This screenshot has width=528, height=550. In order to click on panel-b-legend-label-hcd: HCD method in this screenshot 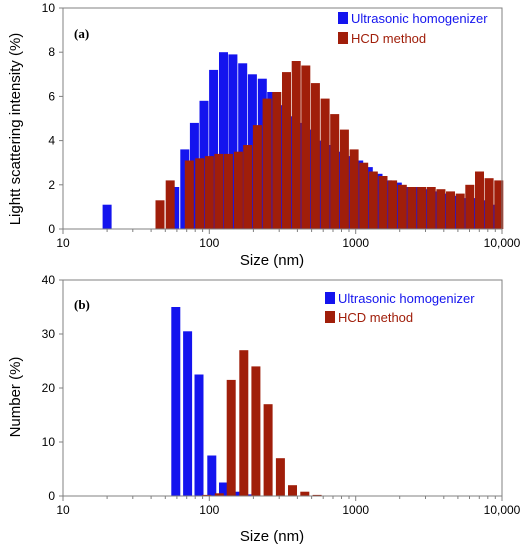, I will do `click(375, 317)`.